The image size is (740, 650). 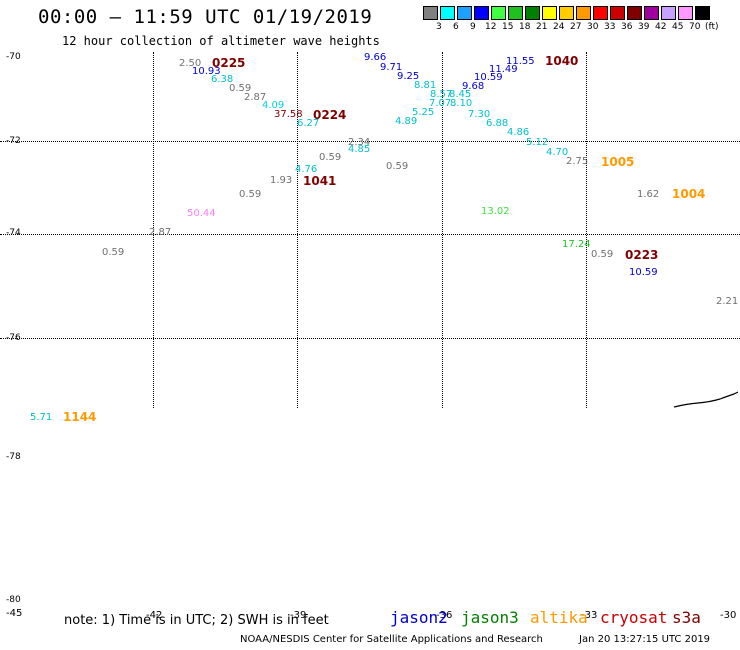 What do you see at coordinates (154, 615) in the screenshot?
I see `lon-label: -42` at bounding box center [154, 615].